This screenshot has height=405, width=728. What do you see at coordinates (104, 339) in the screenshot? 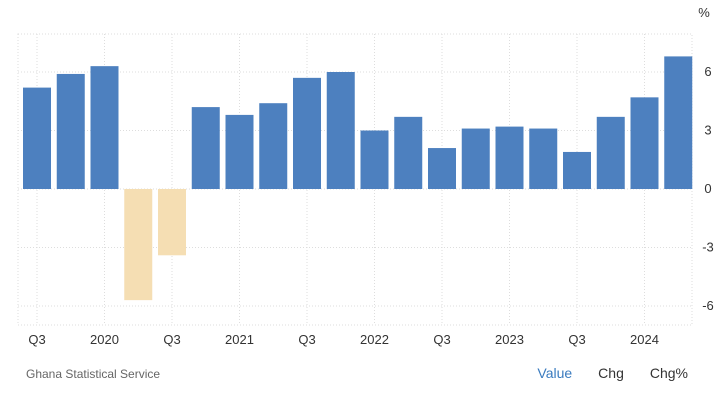
I see `x-tick-label: 2020` at bounding box center [104, 339].